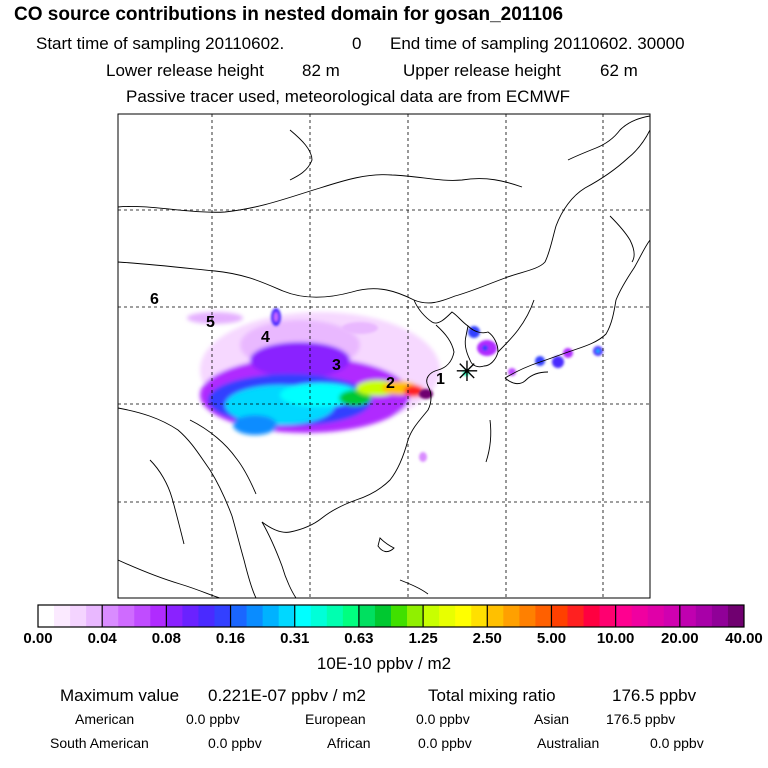 This screenshot has height=768, width=768. Describe the element at coordinates (423, 638) in the screenshot. I see `colorbar-tick-label: 1.25` at that location.